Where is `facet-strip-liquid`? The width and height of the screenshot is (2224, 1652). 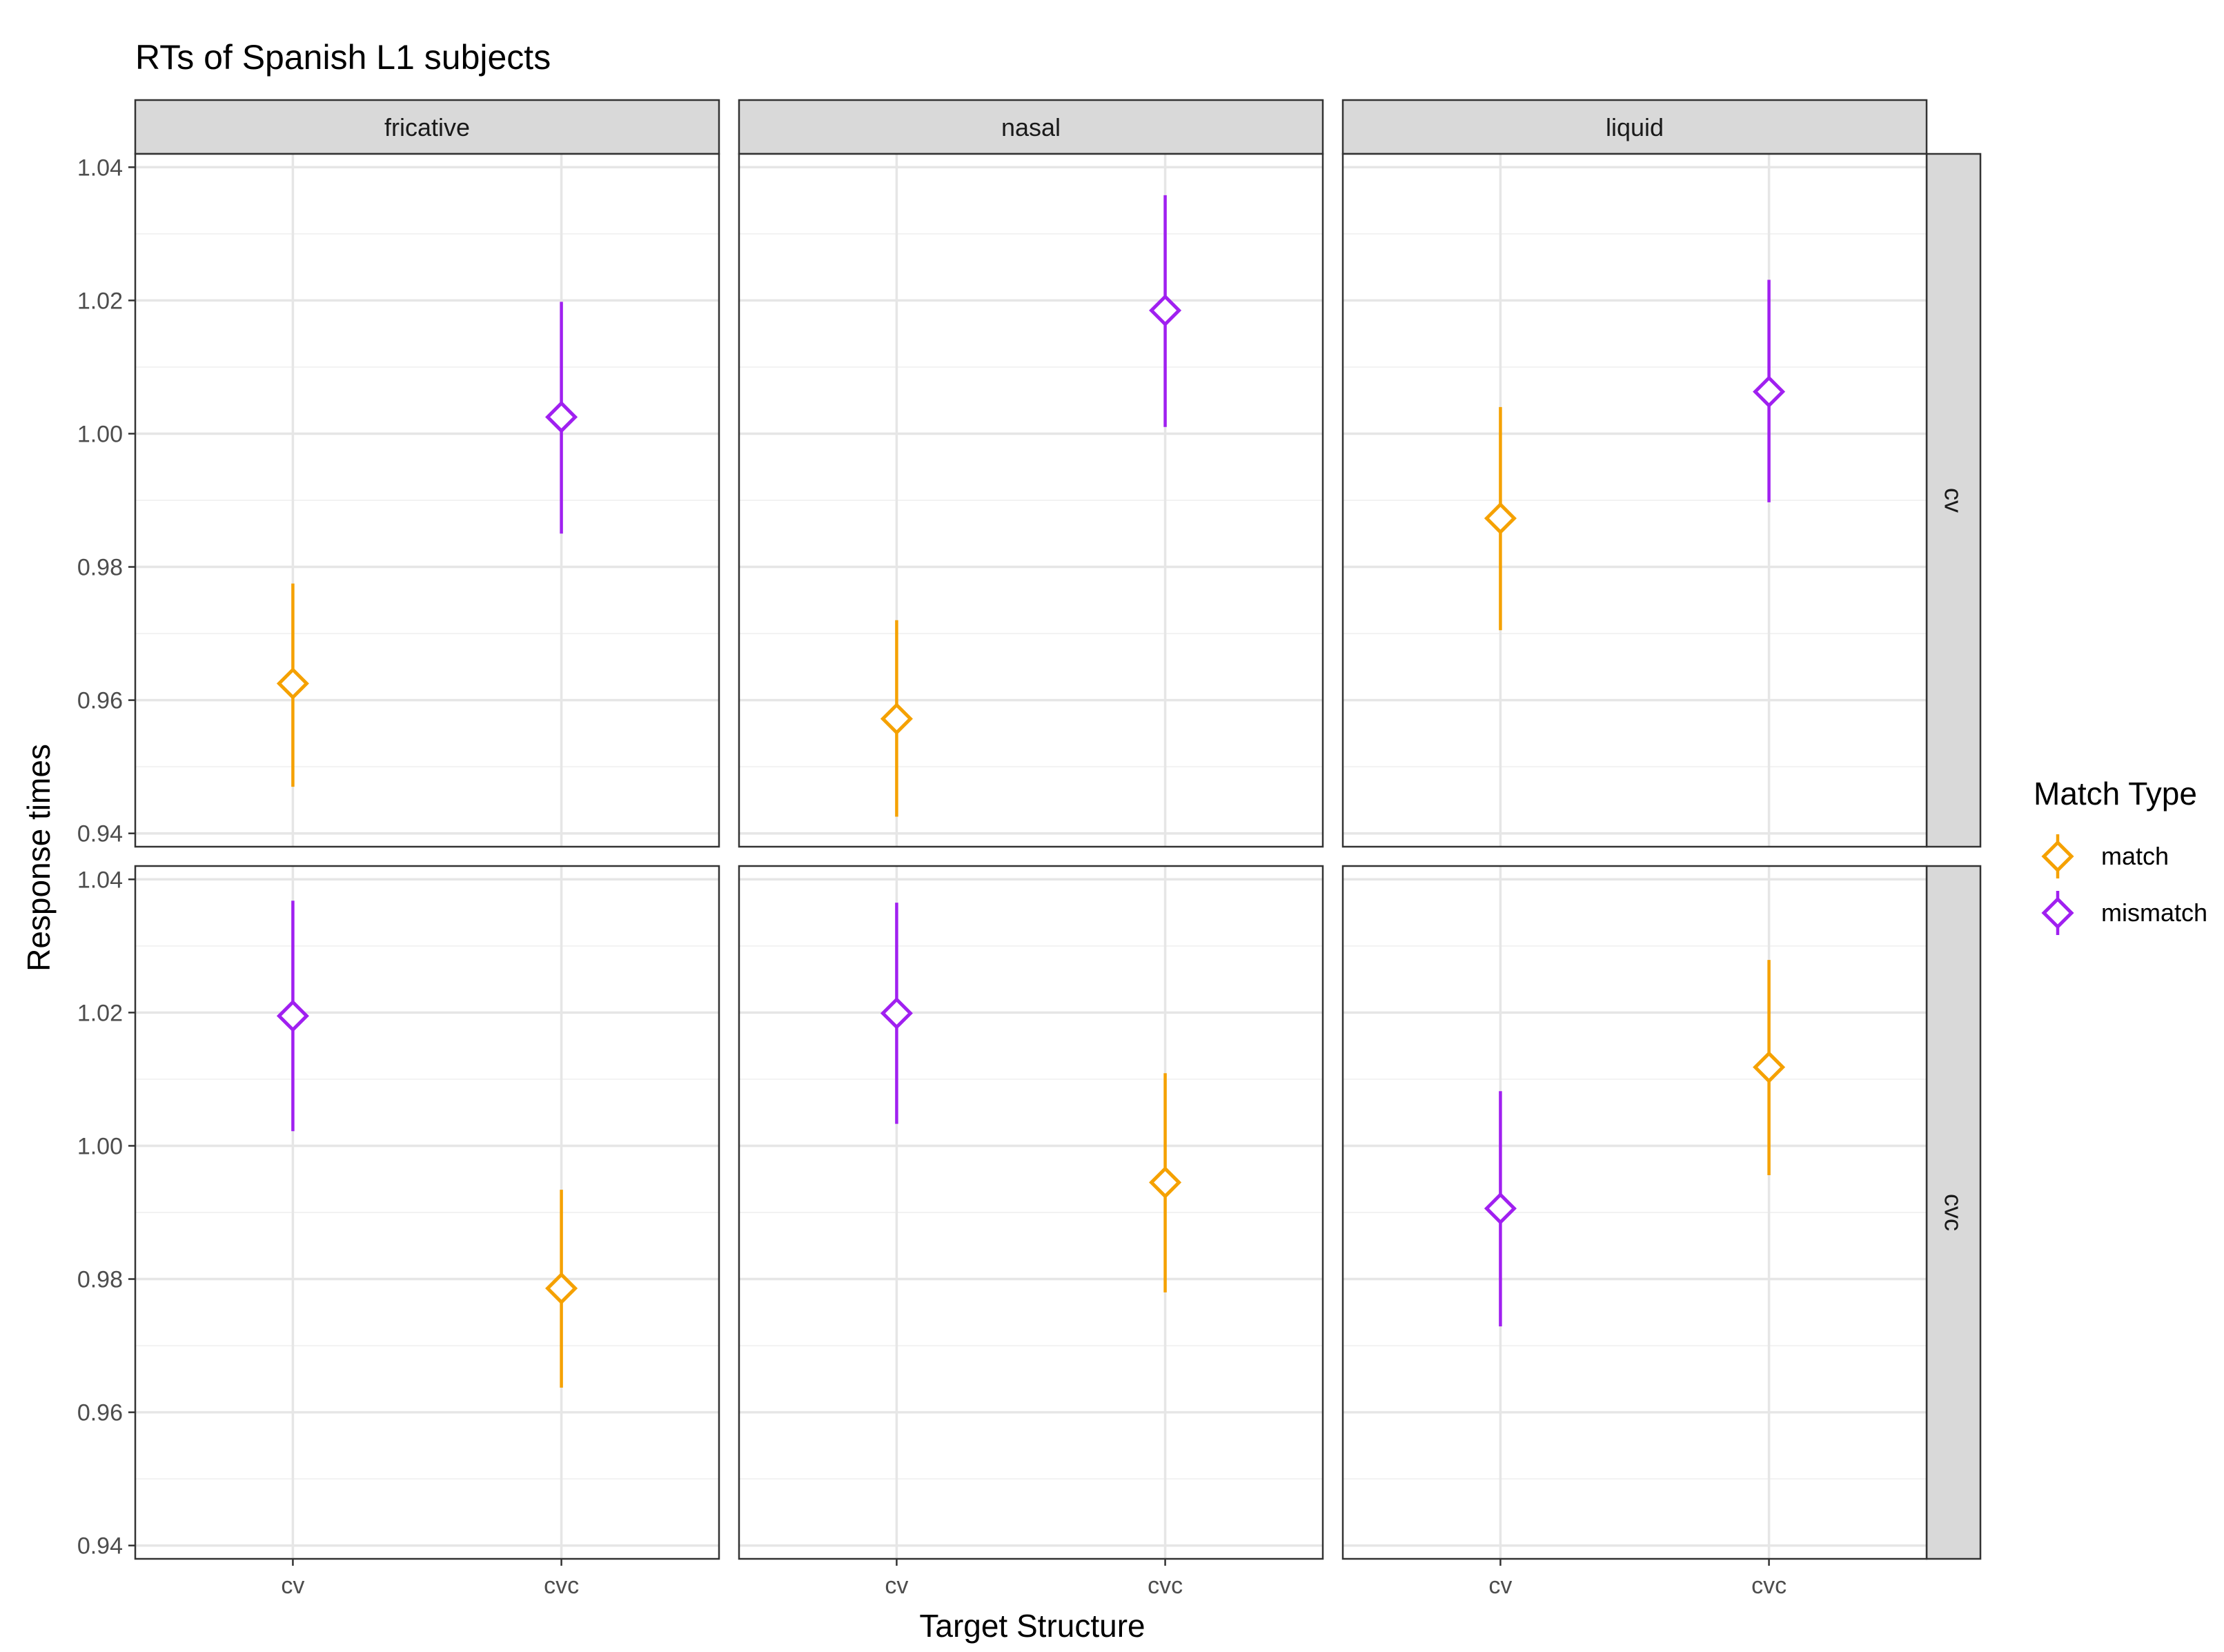
facet-strip-liquid is located at coordinates (1634, 127).